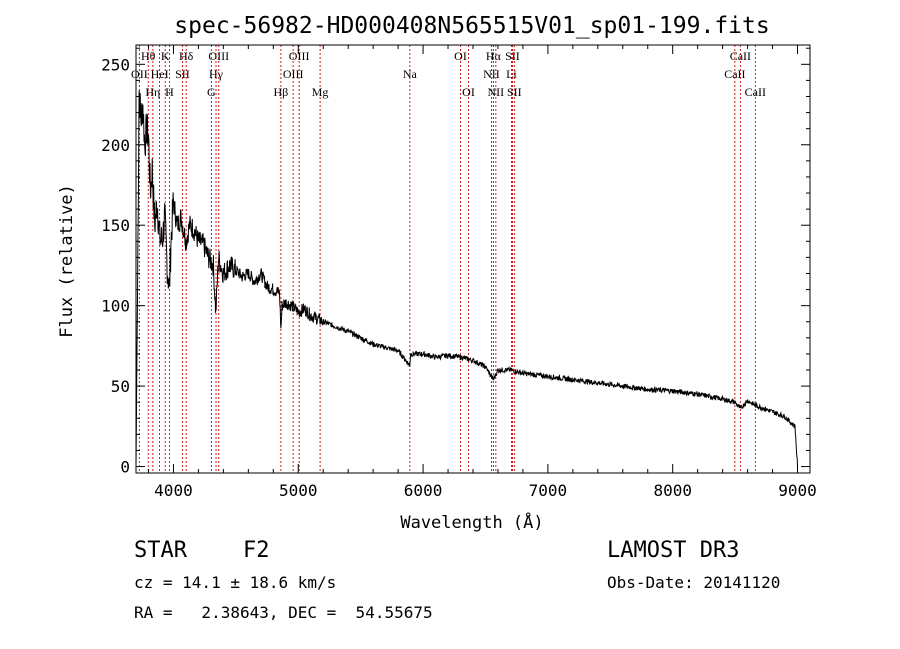 This screenshot has width=900, height=649. I want to click on x-tick-label: 9000, so click(797, 490).